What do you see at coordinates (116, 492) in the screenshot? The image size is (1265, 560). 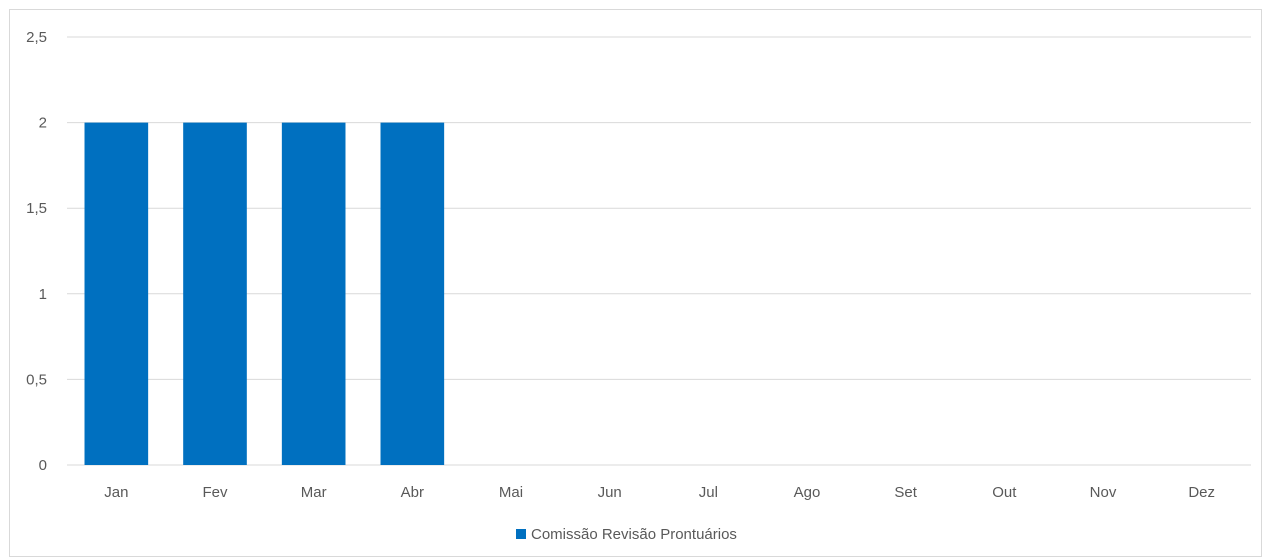 I see `x-tick-label: Jan` at bounding box center [116, 492].